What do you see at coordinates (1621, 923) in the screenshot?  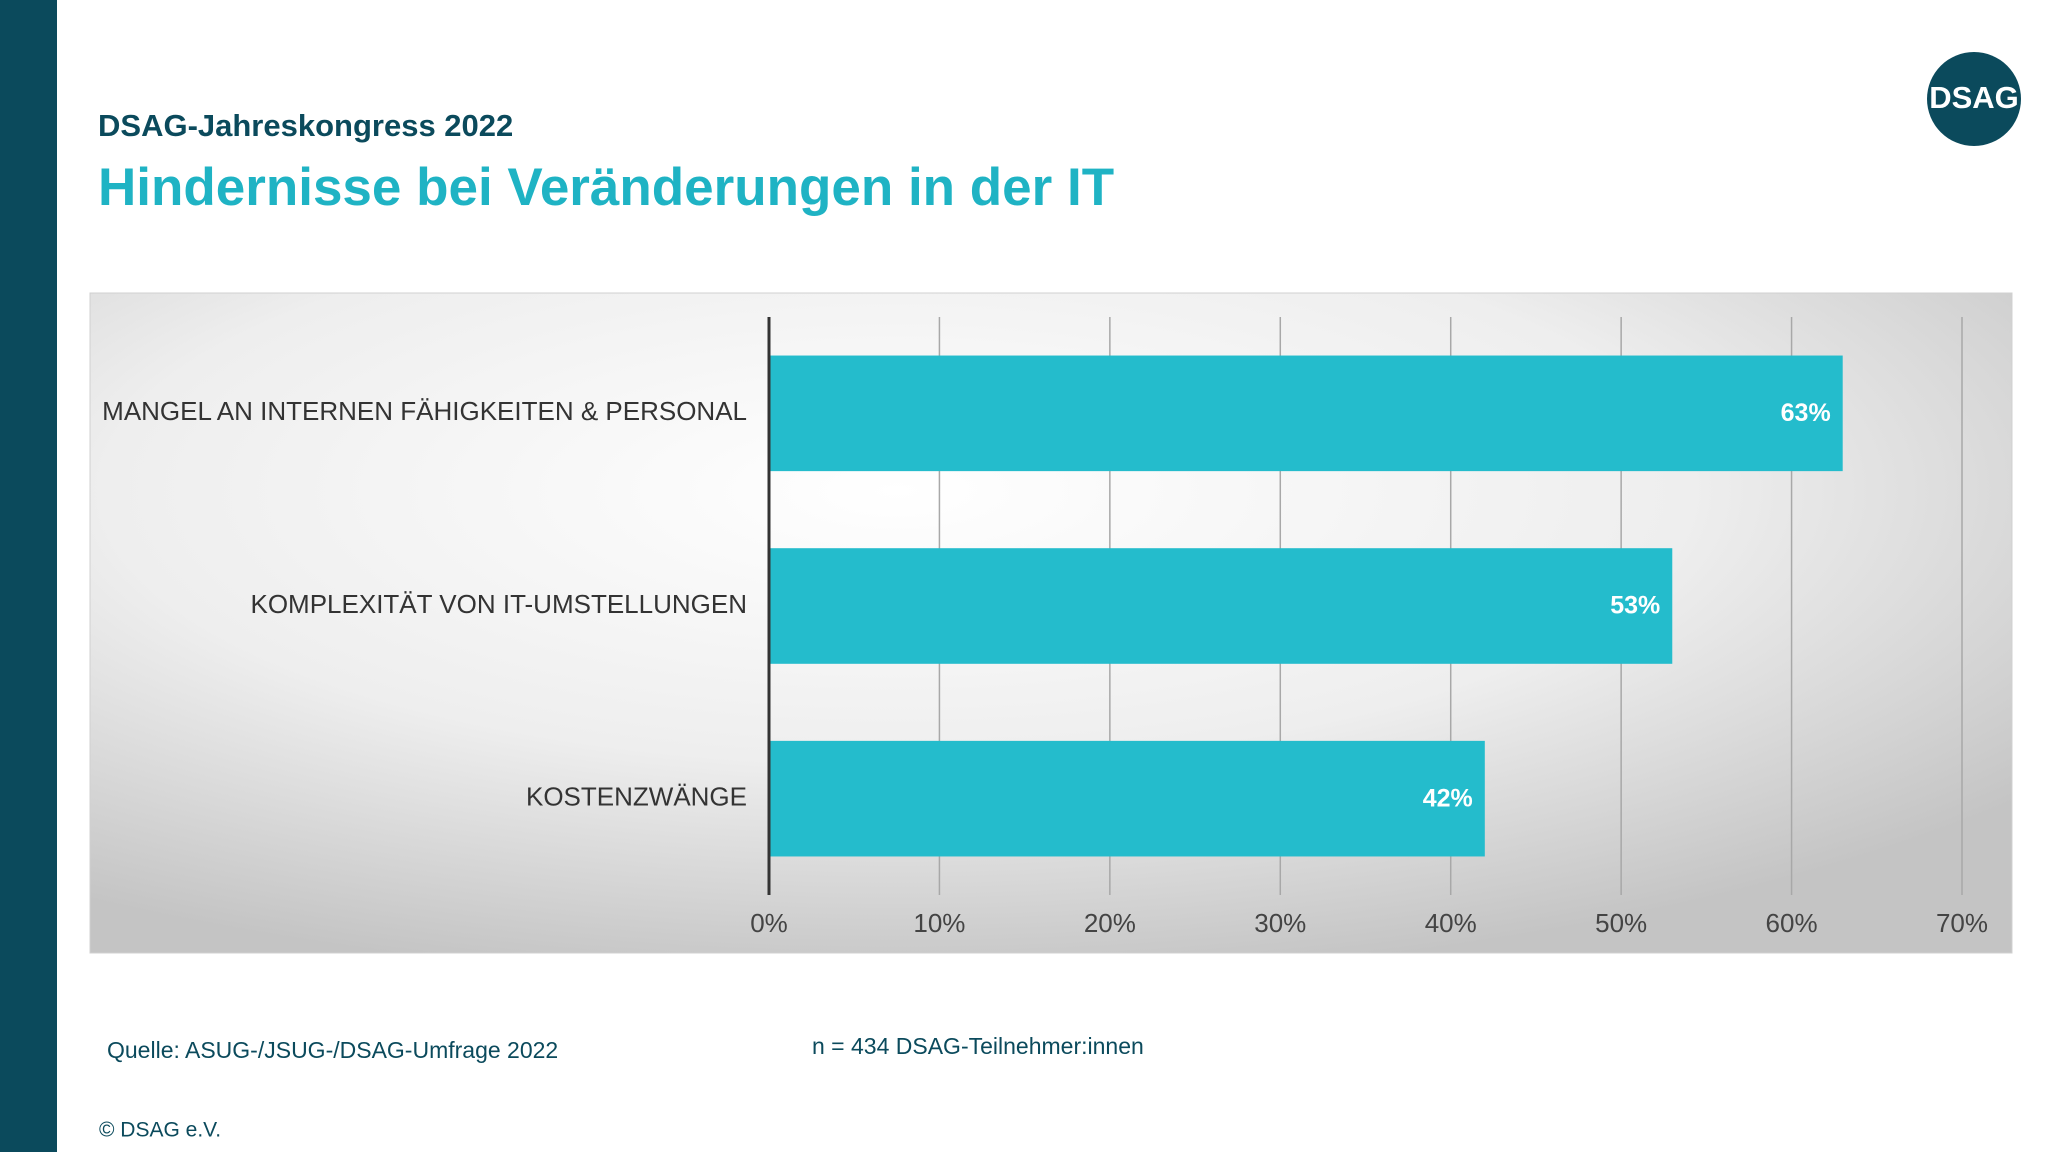 I see `x-tick-label: 50%` at bounding box center [1621, 923].